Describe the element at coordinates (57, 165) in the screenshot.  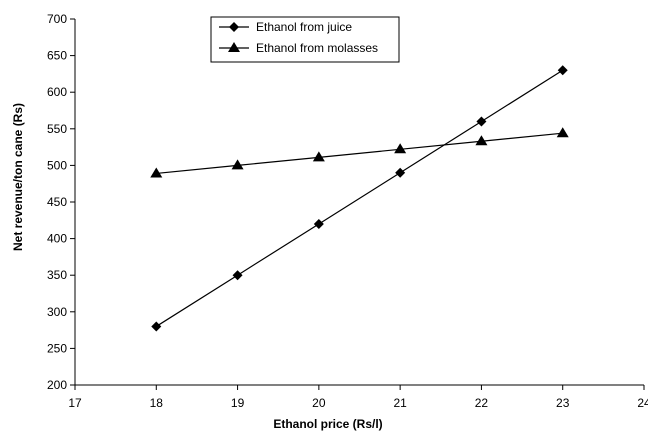
I see `y-tick-label: 500` at that location.